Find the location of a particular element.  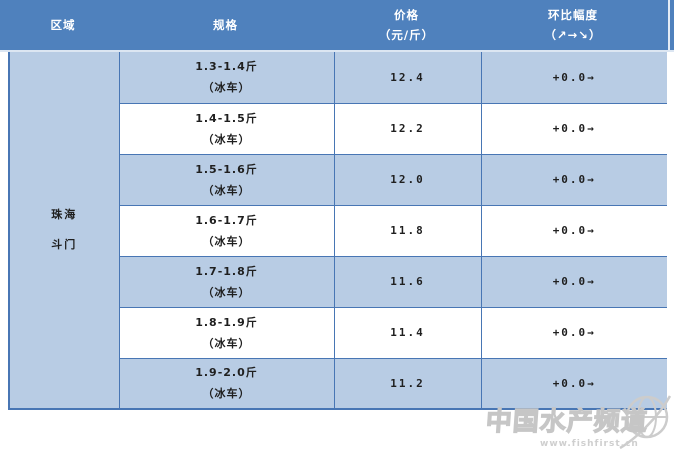

region-line1: 珠海 is located at coordinates (64, 214).